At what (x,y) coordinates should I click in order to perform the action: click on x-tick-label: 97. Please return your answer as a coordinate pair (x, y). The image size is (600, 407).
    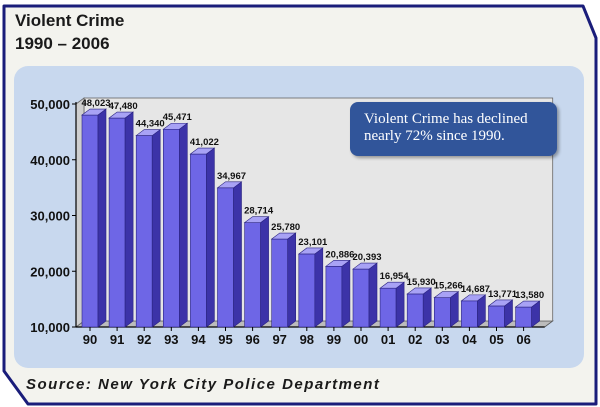
    Looking at the image, I should click on (279, 339).